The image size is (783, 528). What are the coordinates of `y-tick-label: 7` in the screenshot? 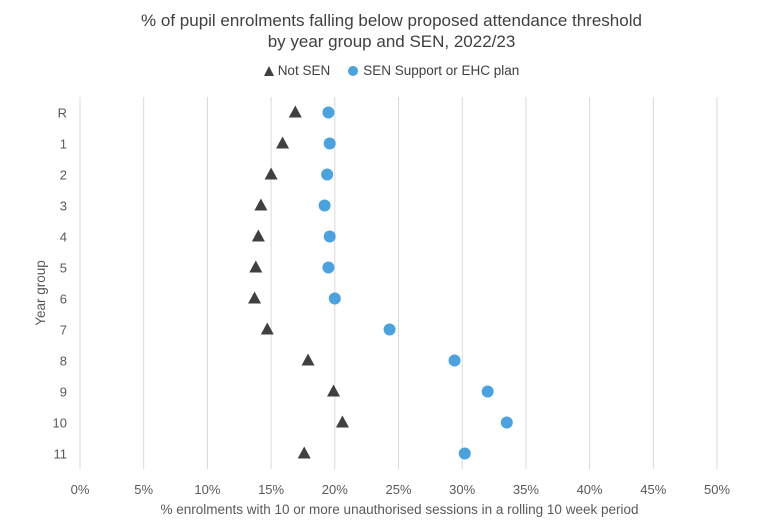 It's located at (63, 330).